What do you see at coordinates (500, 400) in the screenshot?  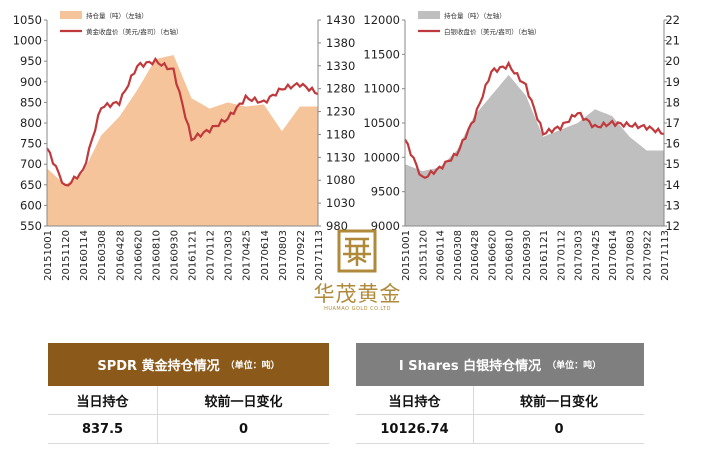 I see `ishares-card-label-row: 当日持仓 较前一日变化` at bounding box center [500, 400].